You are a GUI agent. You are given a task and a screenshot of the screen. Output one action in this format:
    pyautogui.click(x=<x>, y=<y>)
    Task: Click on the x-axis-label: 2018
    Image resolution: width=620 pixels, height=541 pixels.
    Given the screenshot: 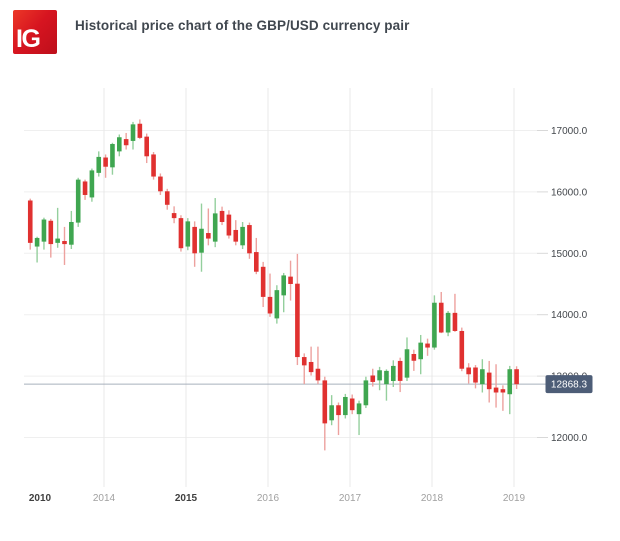 What is the action you would take?
    pyautogui.click(x=432, y=498)
    